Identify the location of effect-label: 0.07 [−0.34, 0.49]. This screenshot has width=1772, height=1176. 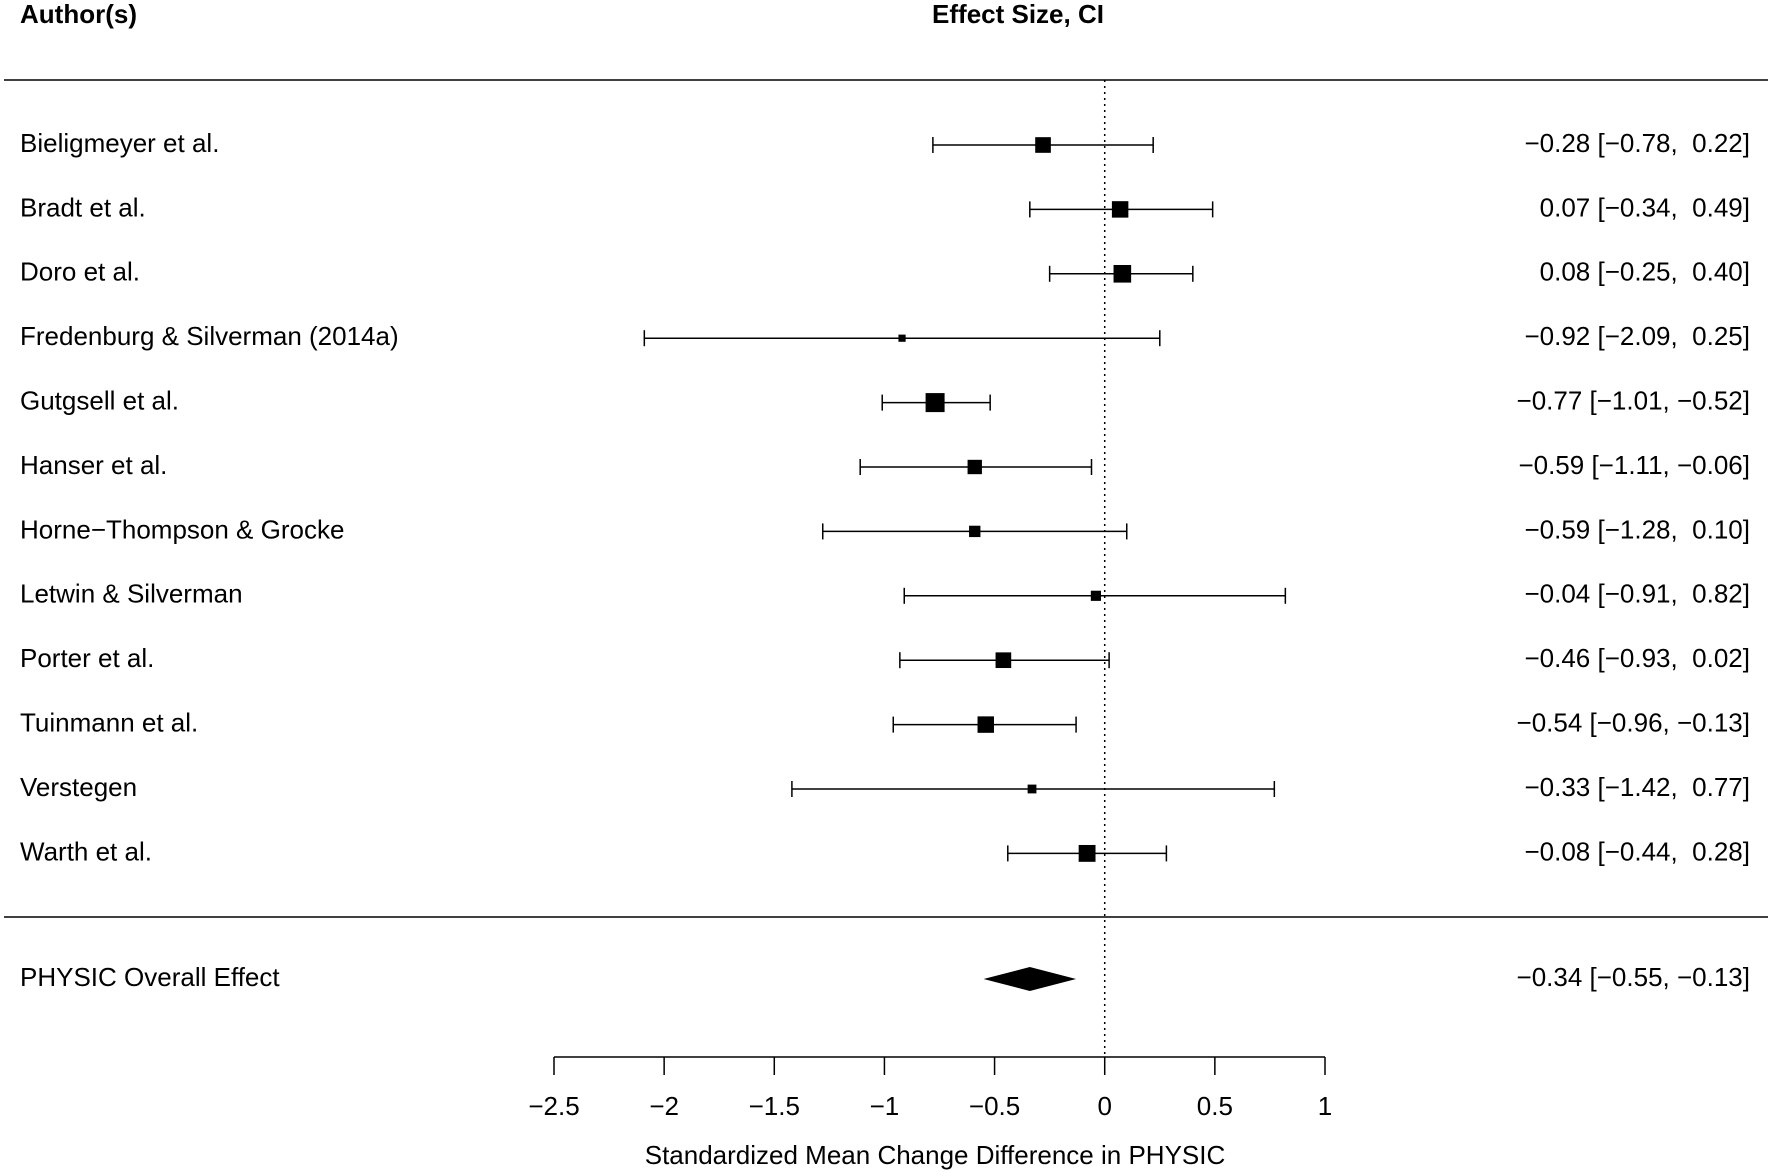
(1645, 207).